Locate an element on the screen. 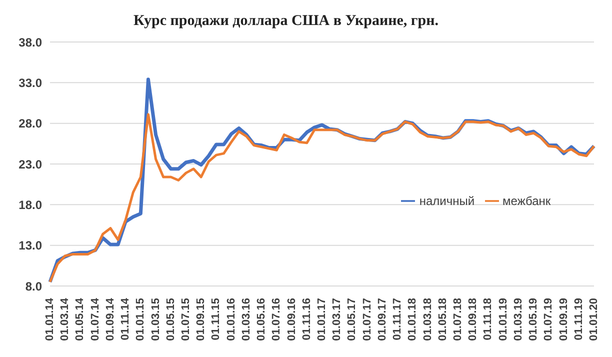 The image size is (612, 357). x-tick-label: 01.03.17 is located at coordinates (337, 319).